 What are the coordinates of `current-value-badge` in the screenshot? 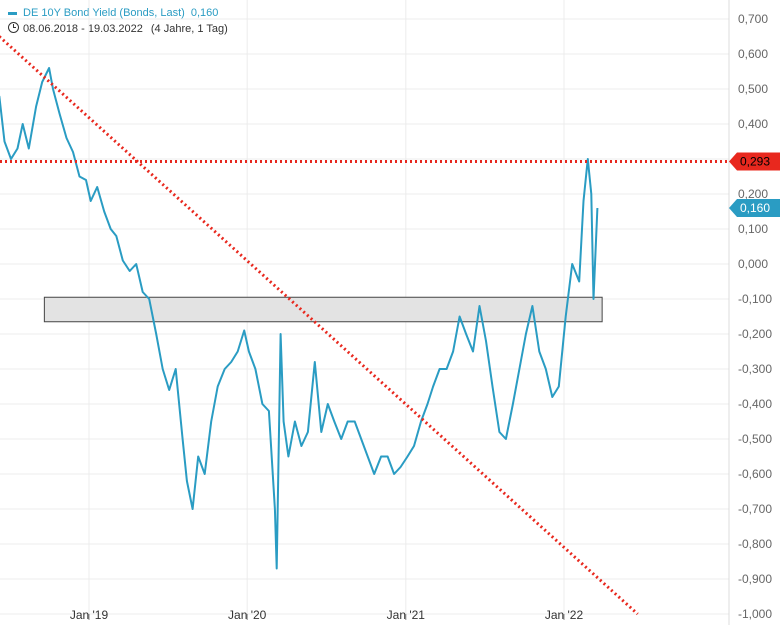 It's located at (754, 208).